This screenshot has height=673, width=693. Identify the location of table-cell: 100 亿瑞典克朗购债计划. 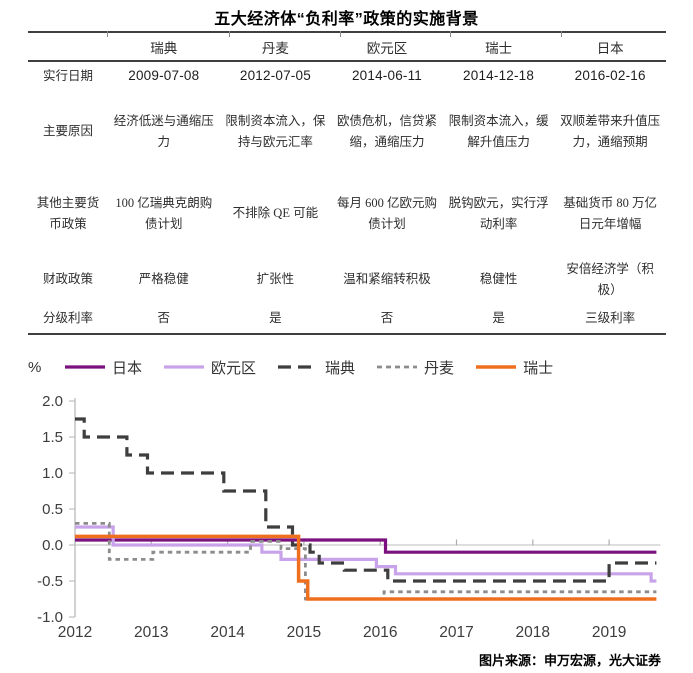
(164, 213).